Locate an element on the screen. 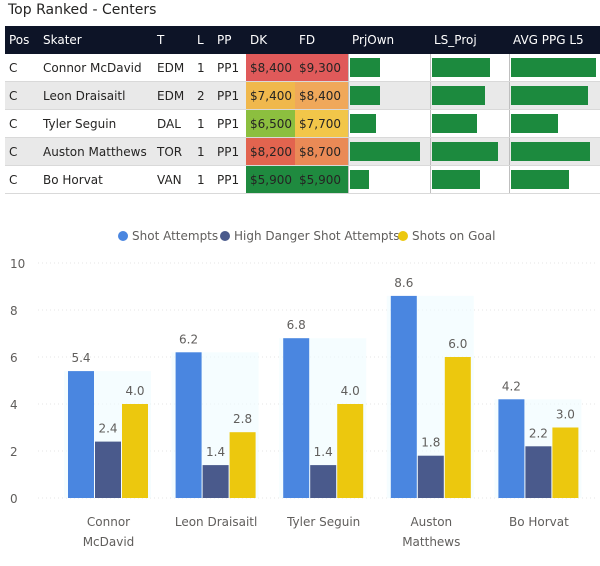 The width and height of the screenshot is (600, 566). col-header-team: T is located at coordinates (173, 40).